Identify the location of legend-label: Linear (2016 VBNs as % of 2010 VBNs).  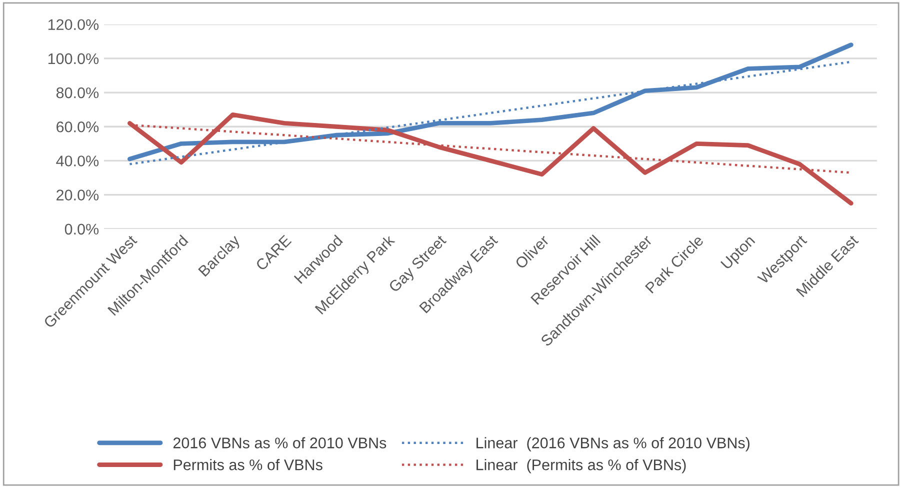
(613, 444).